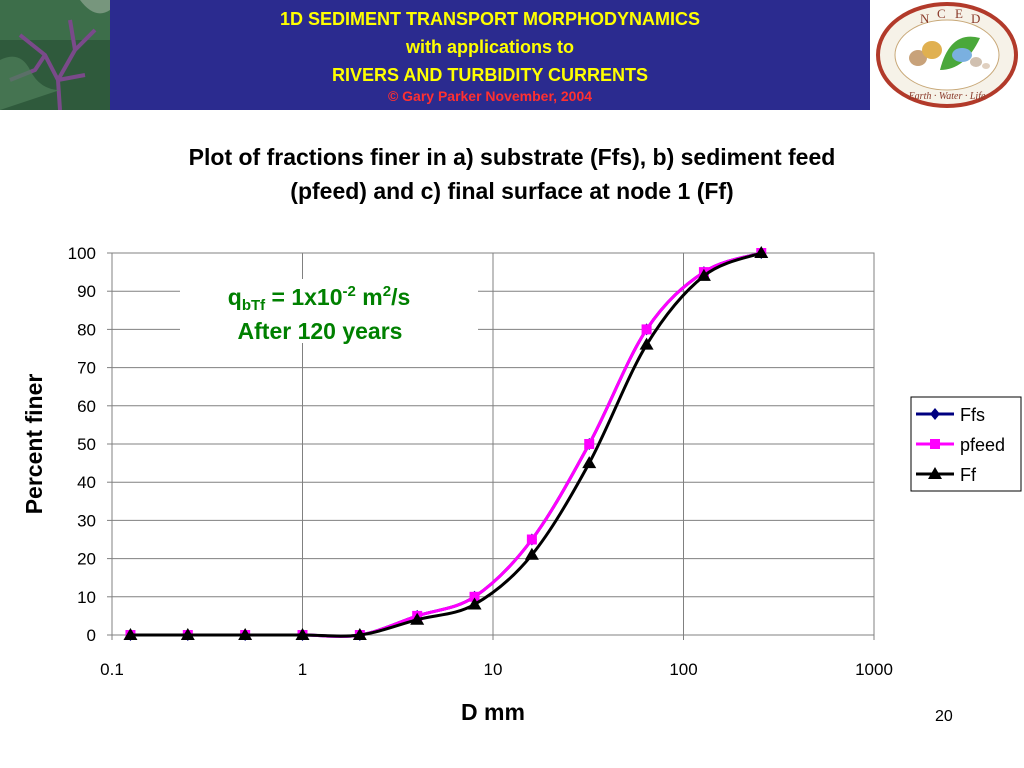 The height and width of the screenshot is (768, 1024). What do you see at coordinates (86, 520) in the screenshot?
I see `y-tick-label: 30` at bounding box center [86, 520].